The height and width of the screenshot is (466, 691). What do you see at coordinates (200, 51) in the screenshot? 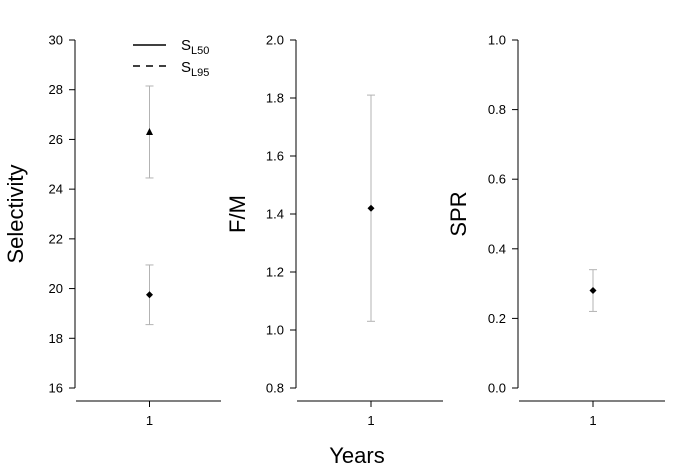
I see `legend-sub-sl50: L50` at bounding box center [200, 51].